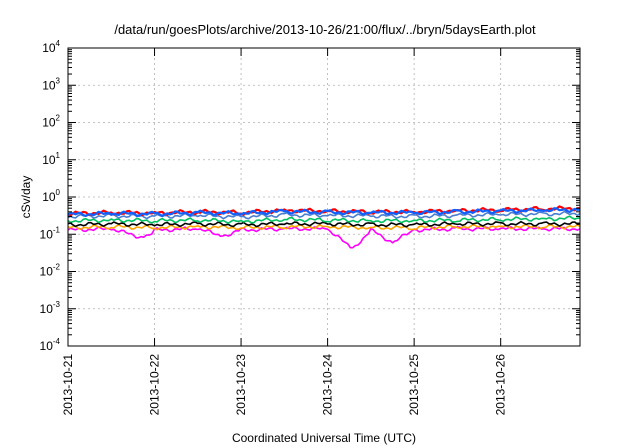 Image resolution: width=640 pixels, height=448 pixels. What do you see at coordinates (51, 84) in the screenshot?
I see `y-tick-label: 10³` at bounding box center [51, 84].